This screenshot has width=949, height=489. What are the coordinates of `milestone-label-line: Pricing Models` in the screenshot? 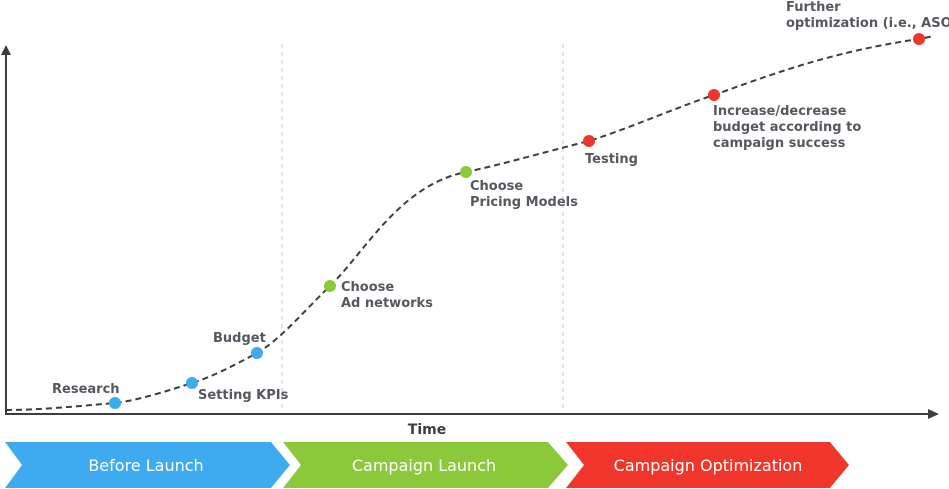 It's located at (524, 202).